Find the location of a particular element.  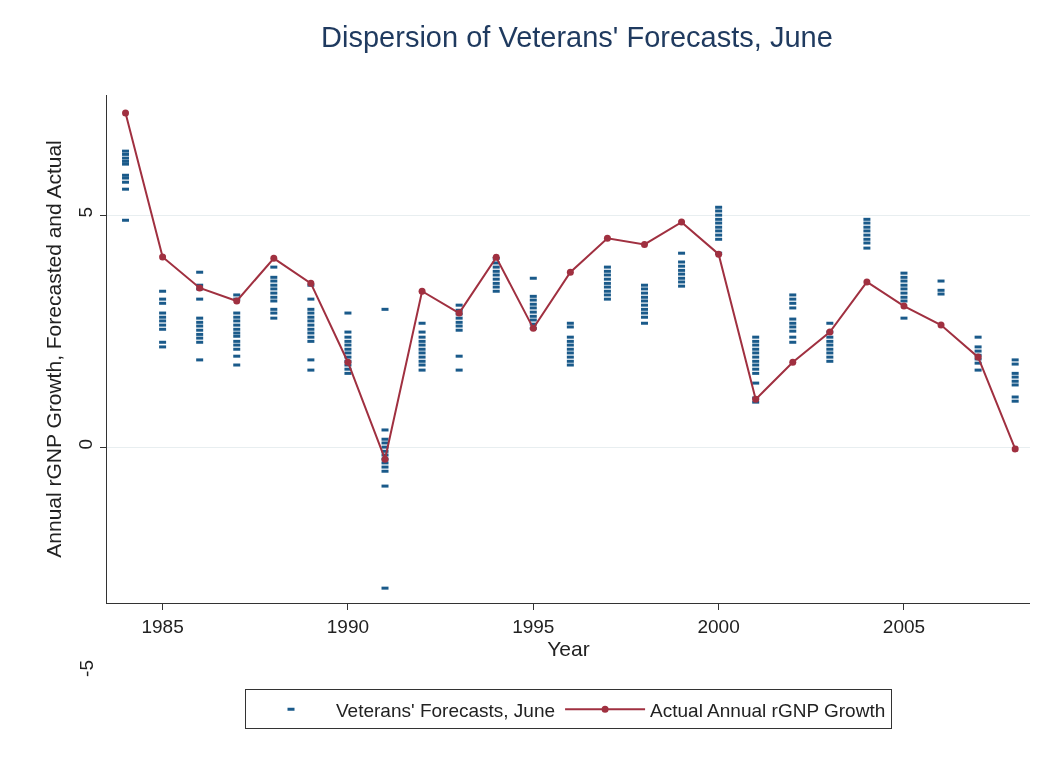

y-tick-label: 0 is located at coordinates (86, 444).